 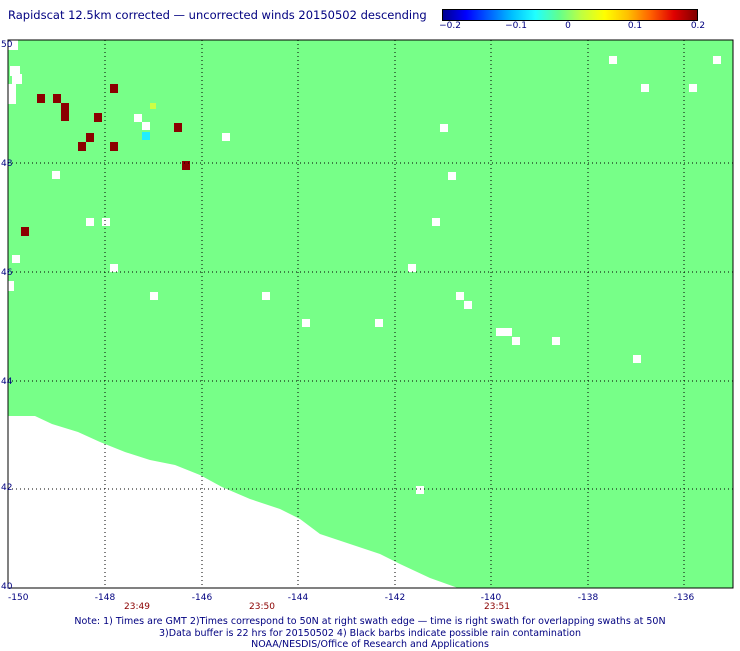 I want to click on colorbar-tick-label: 0.1, so click(x=635, y=26).